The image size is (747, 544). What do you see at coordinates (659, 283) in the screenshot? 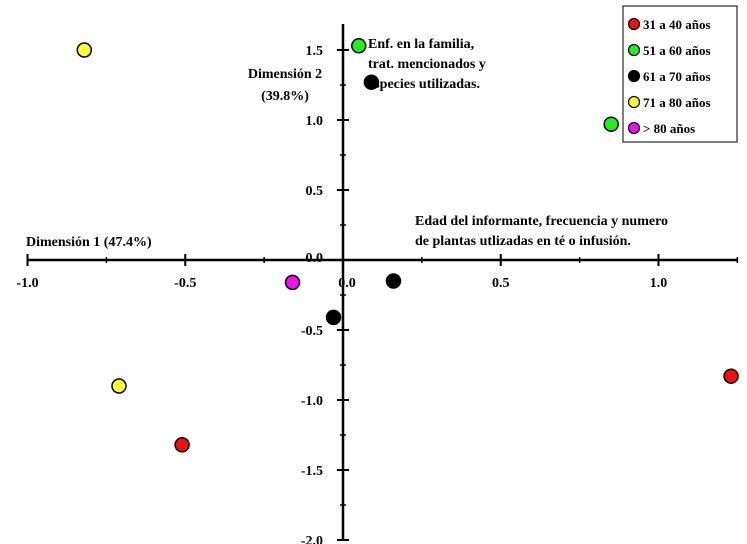
I see `x-tick-label: 1.0` at bounding box center [659, 283].